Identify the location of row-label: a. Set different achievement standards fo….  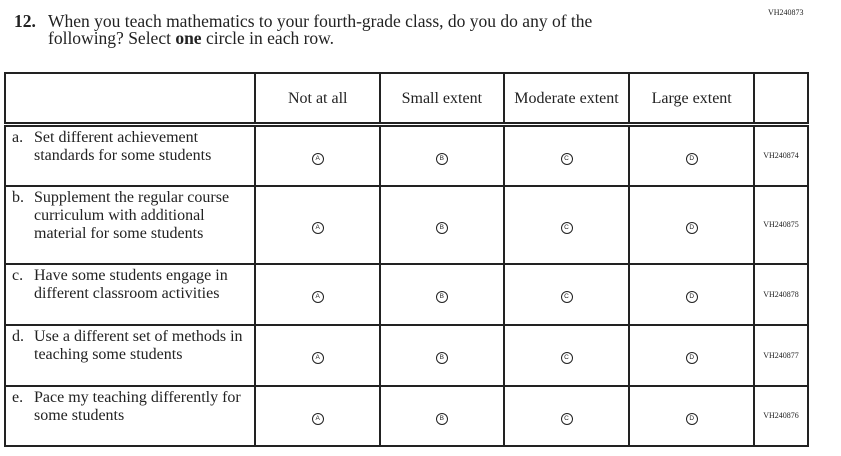
(130, 155).